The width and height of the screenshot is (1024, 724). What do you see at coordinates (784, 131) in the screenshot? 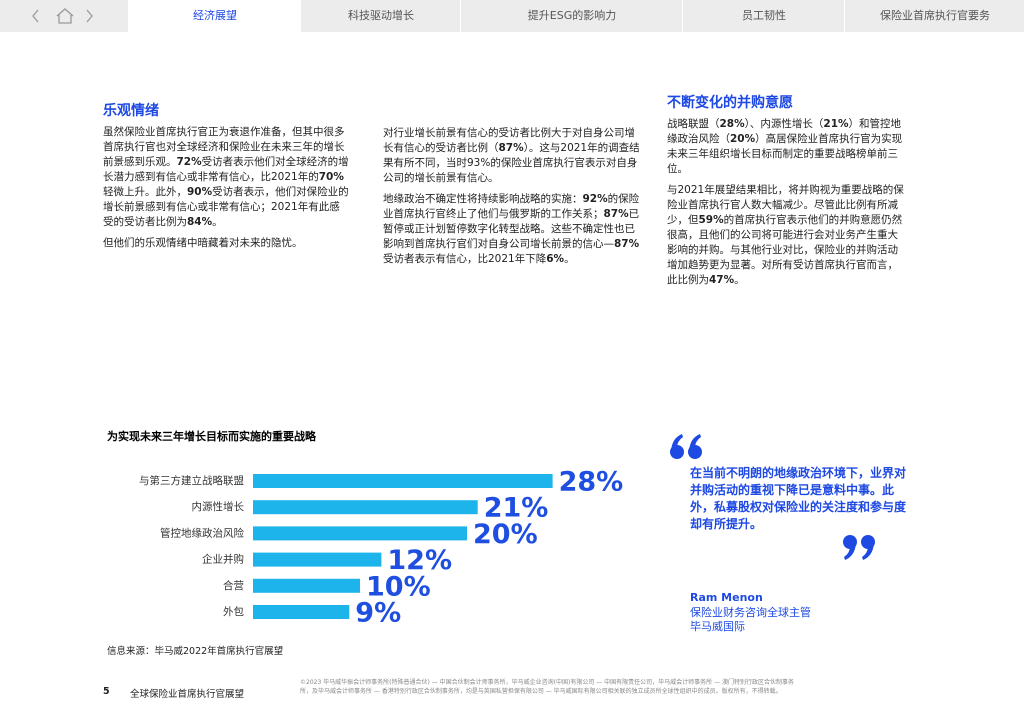
I see `text: ）和管控地缘政治风险（` at bounding box center [784, 131].